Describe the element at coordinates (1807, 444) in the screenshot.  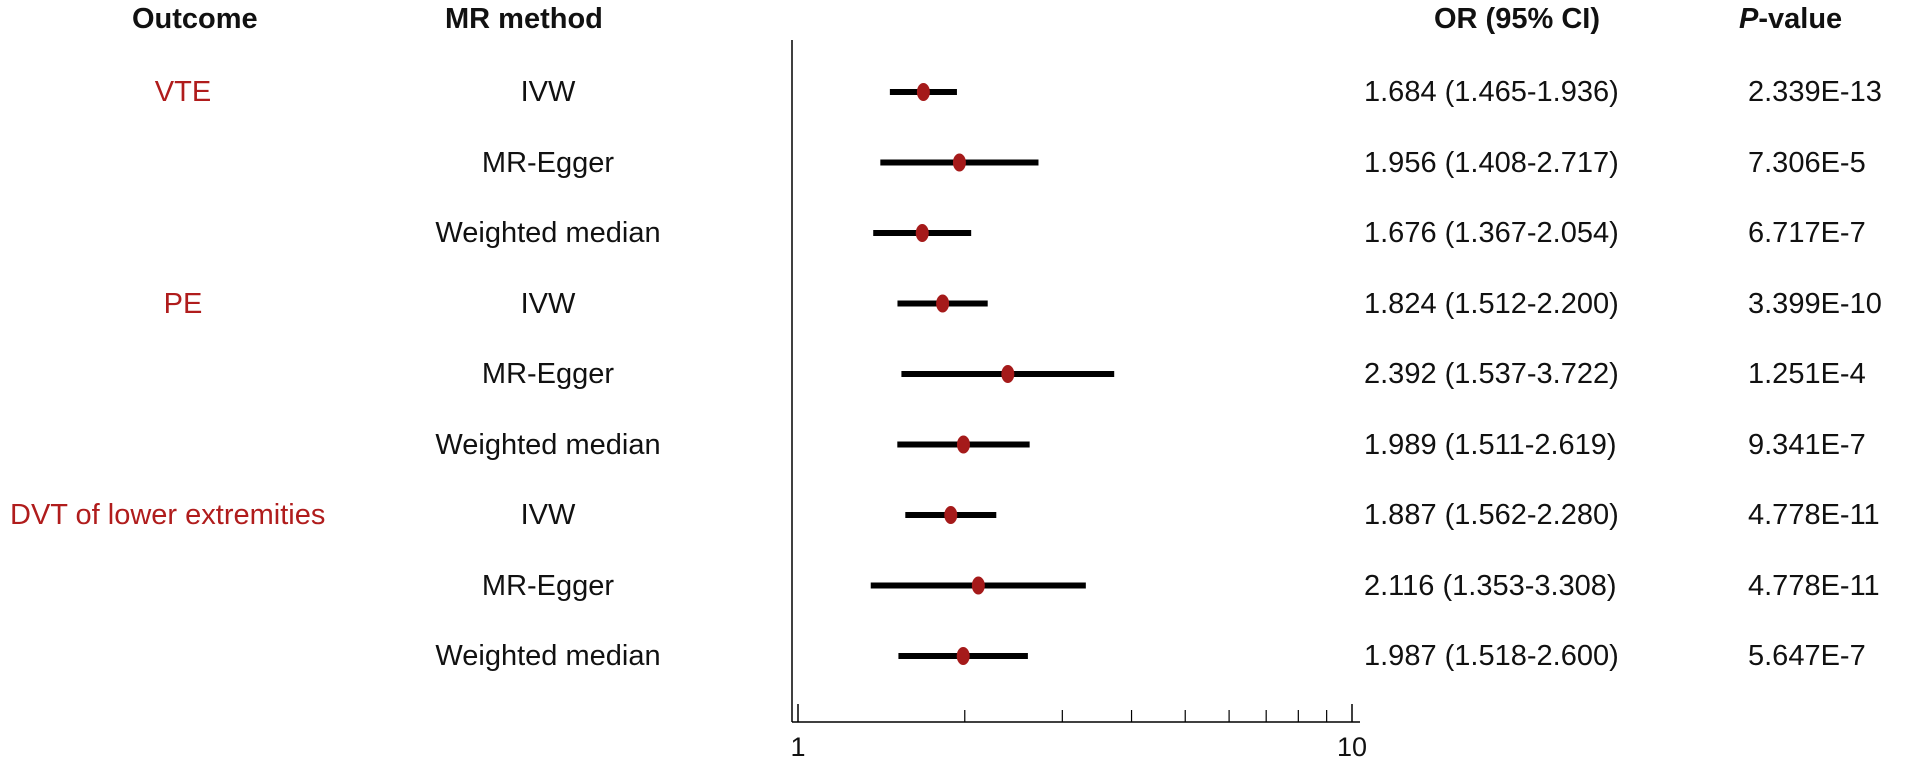
I see `p-value: 9.341E-7` at that location.